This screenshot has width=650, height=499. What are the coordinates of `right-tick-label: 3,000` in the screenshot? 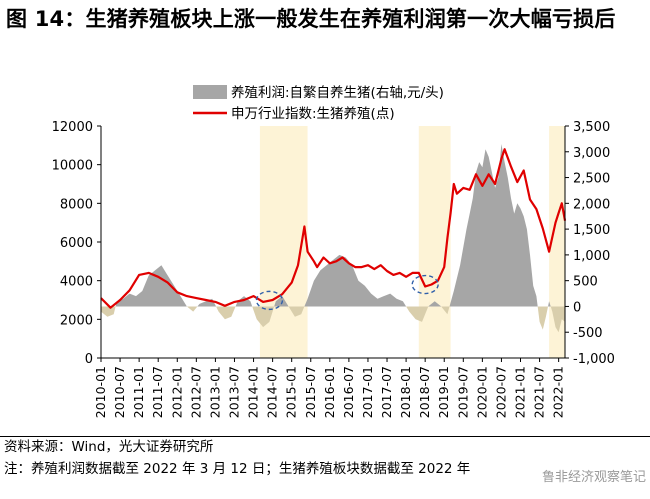 It's located at (591, 153).